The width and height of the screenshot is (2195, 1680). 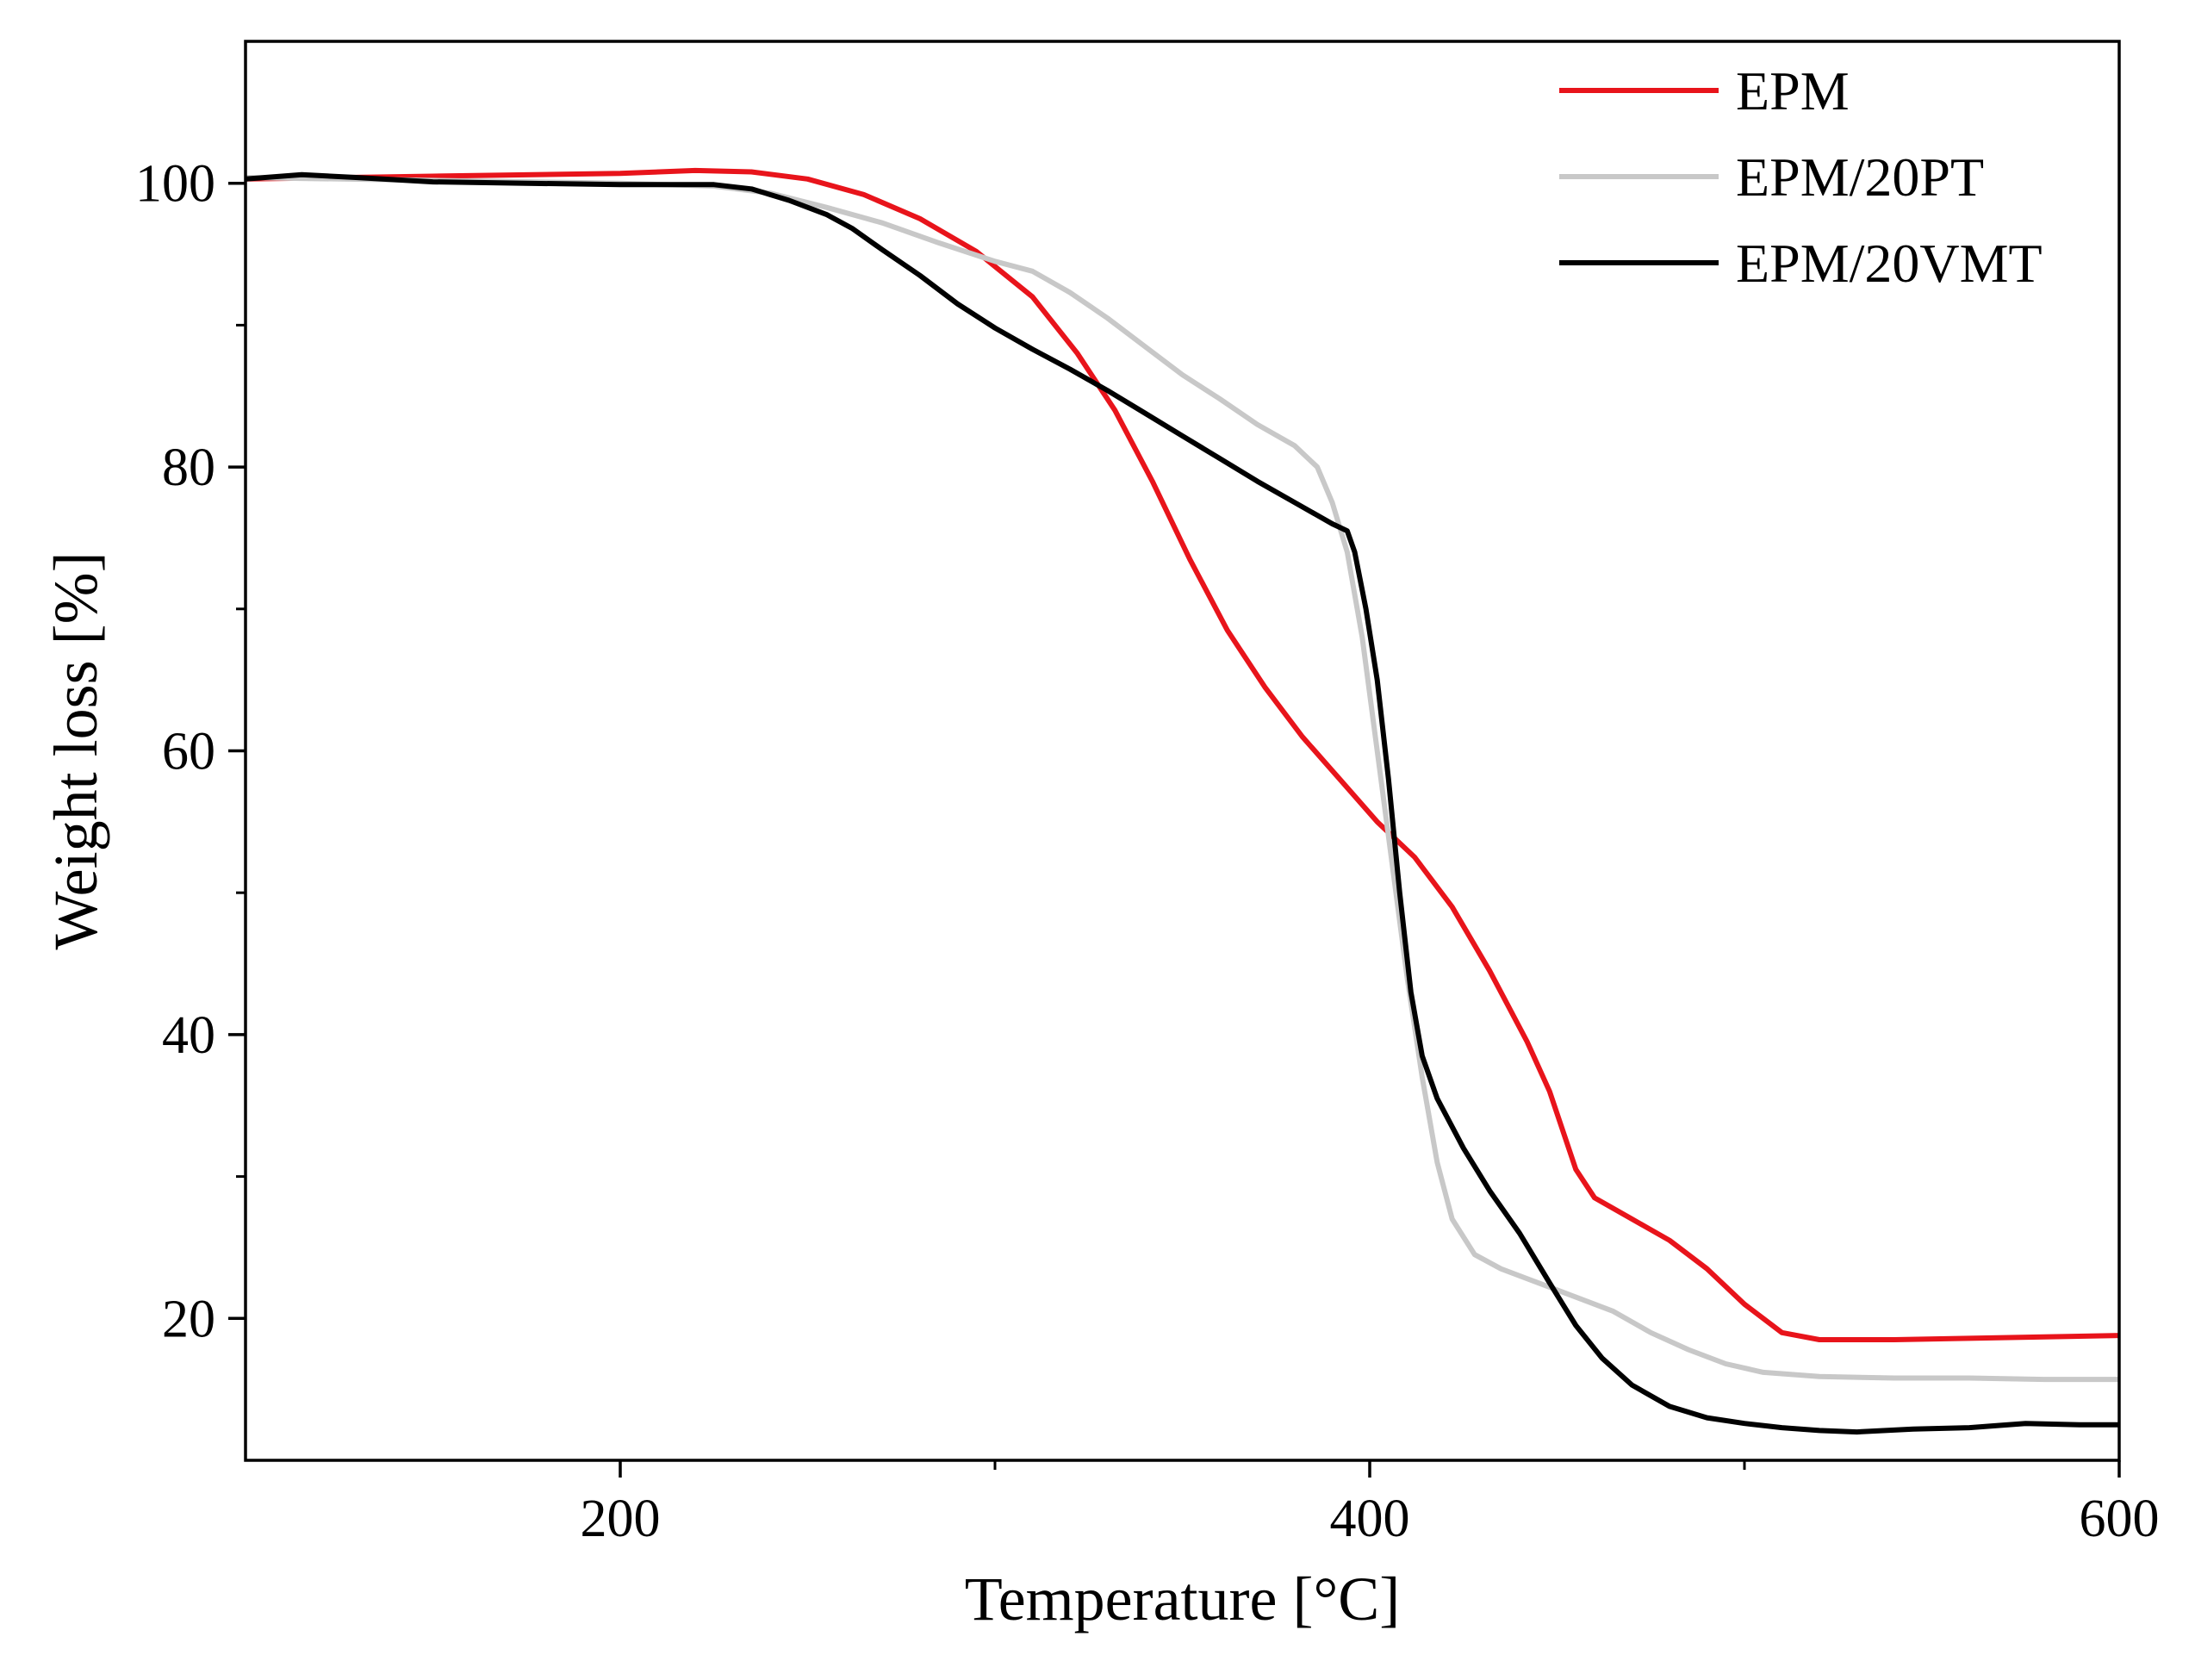 What do you see at coordinates (1889, 264) in the screenshot?
I see `legend-label: EPM/20VMT` at bounding box center [1889, 264].